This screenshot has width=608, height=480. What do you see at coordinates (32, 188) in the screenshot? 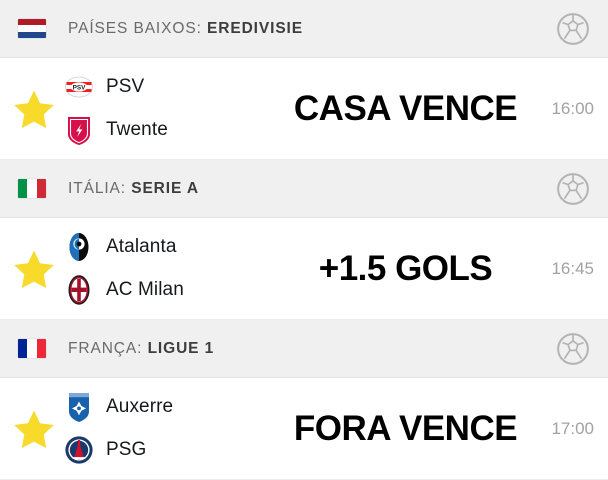
I see `italy-flag-icon` at bounding box center [32, 188].